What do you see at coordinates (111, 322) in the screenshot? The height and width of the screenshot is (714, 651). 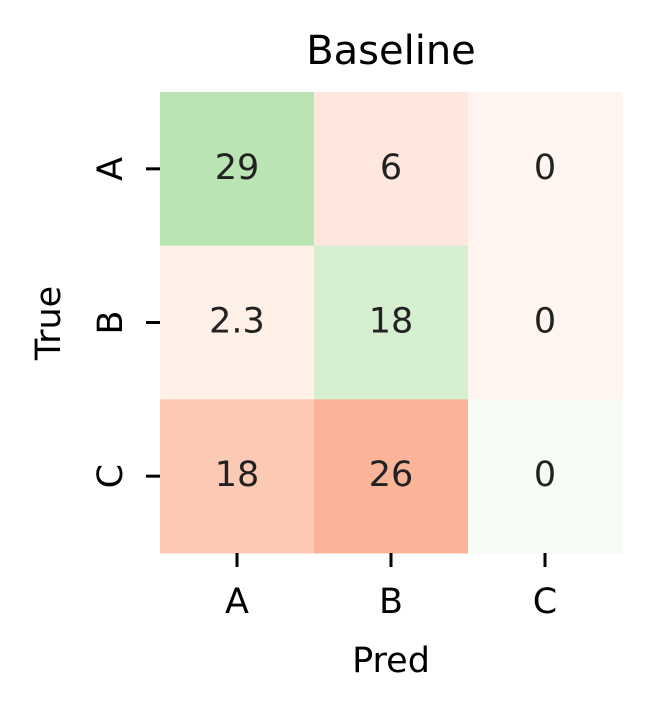 I see `y-tick-label: B` at bounding box center [111, 322].